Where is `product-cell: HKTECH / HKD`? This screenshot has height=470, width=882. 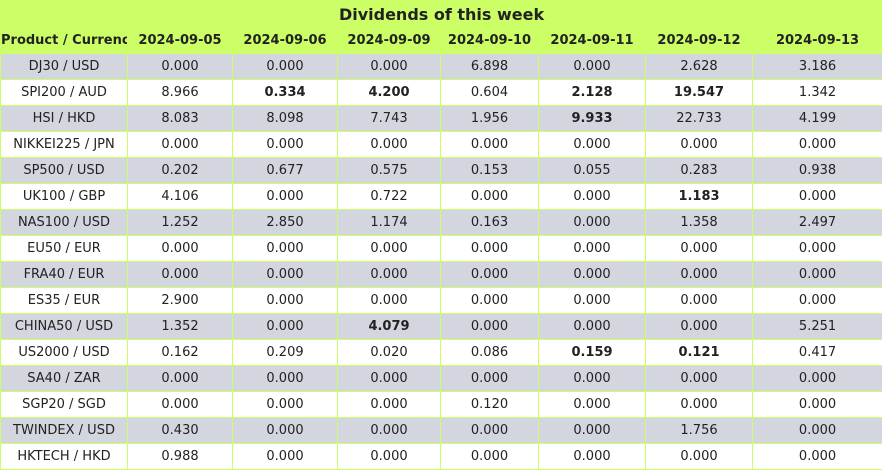
product-cell: HKTECH / HKD is located at coordinates (64, 457).